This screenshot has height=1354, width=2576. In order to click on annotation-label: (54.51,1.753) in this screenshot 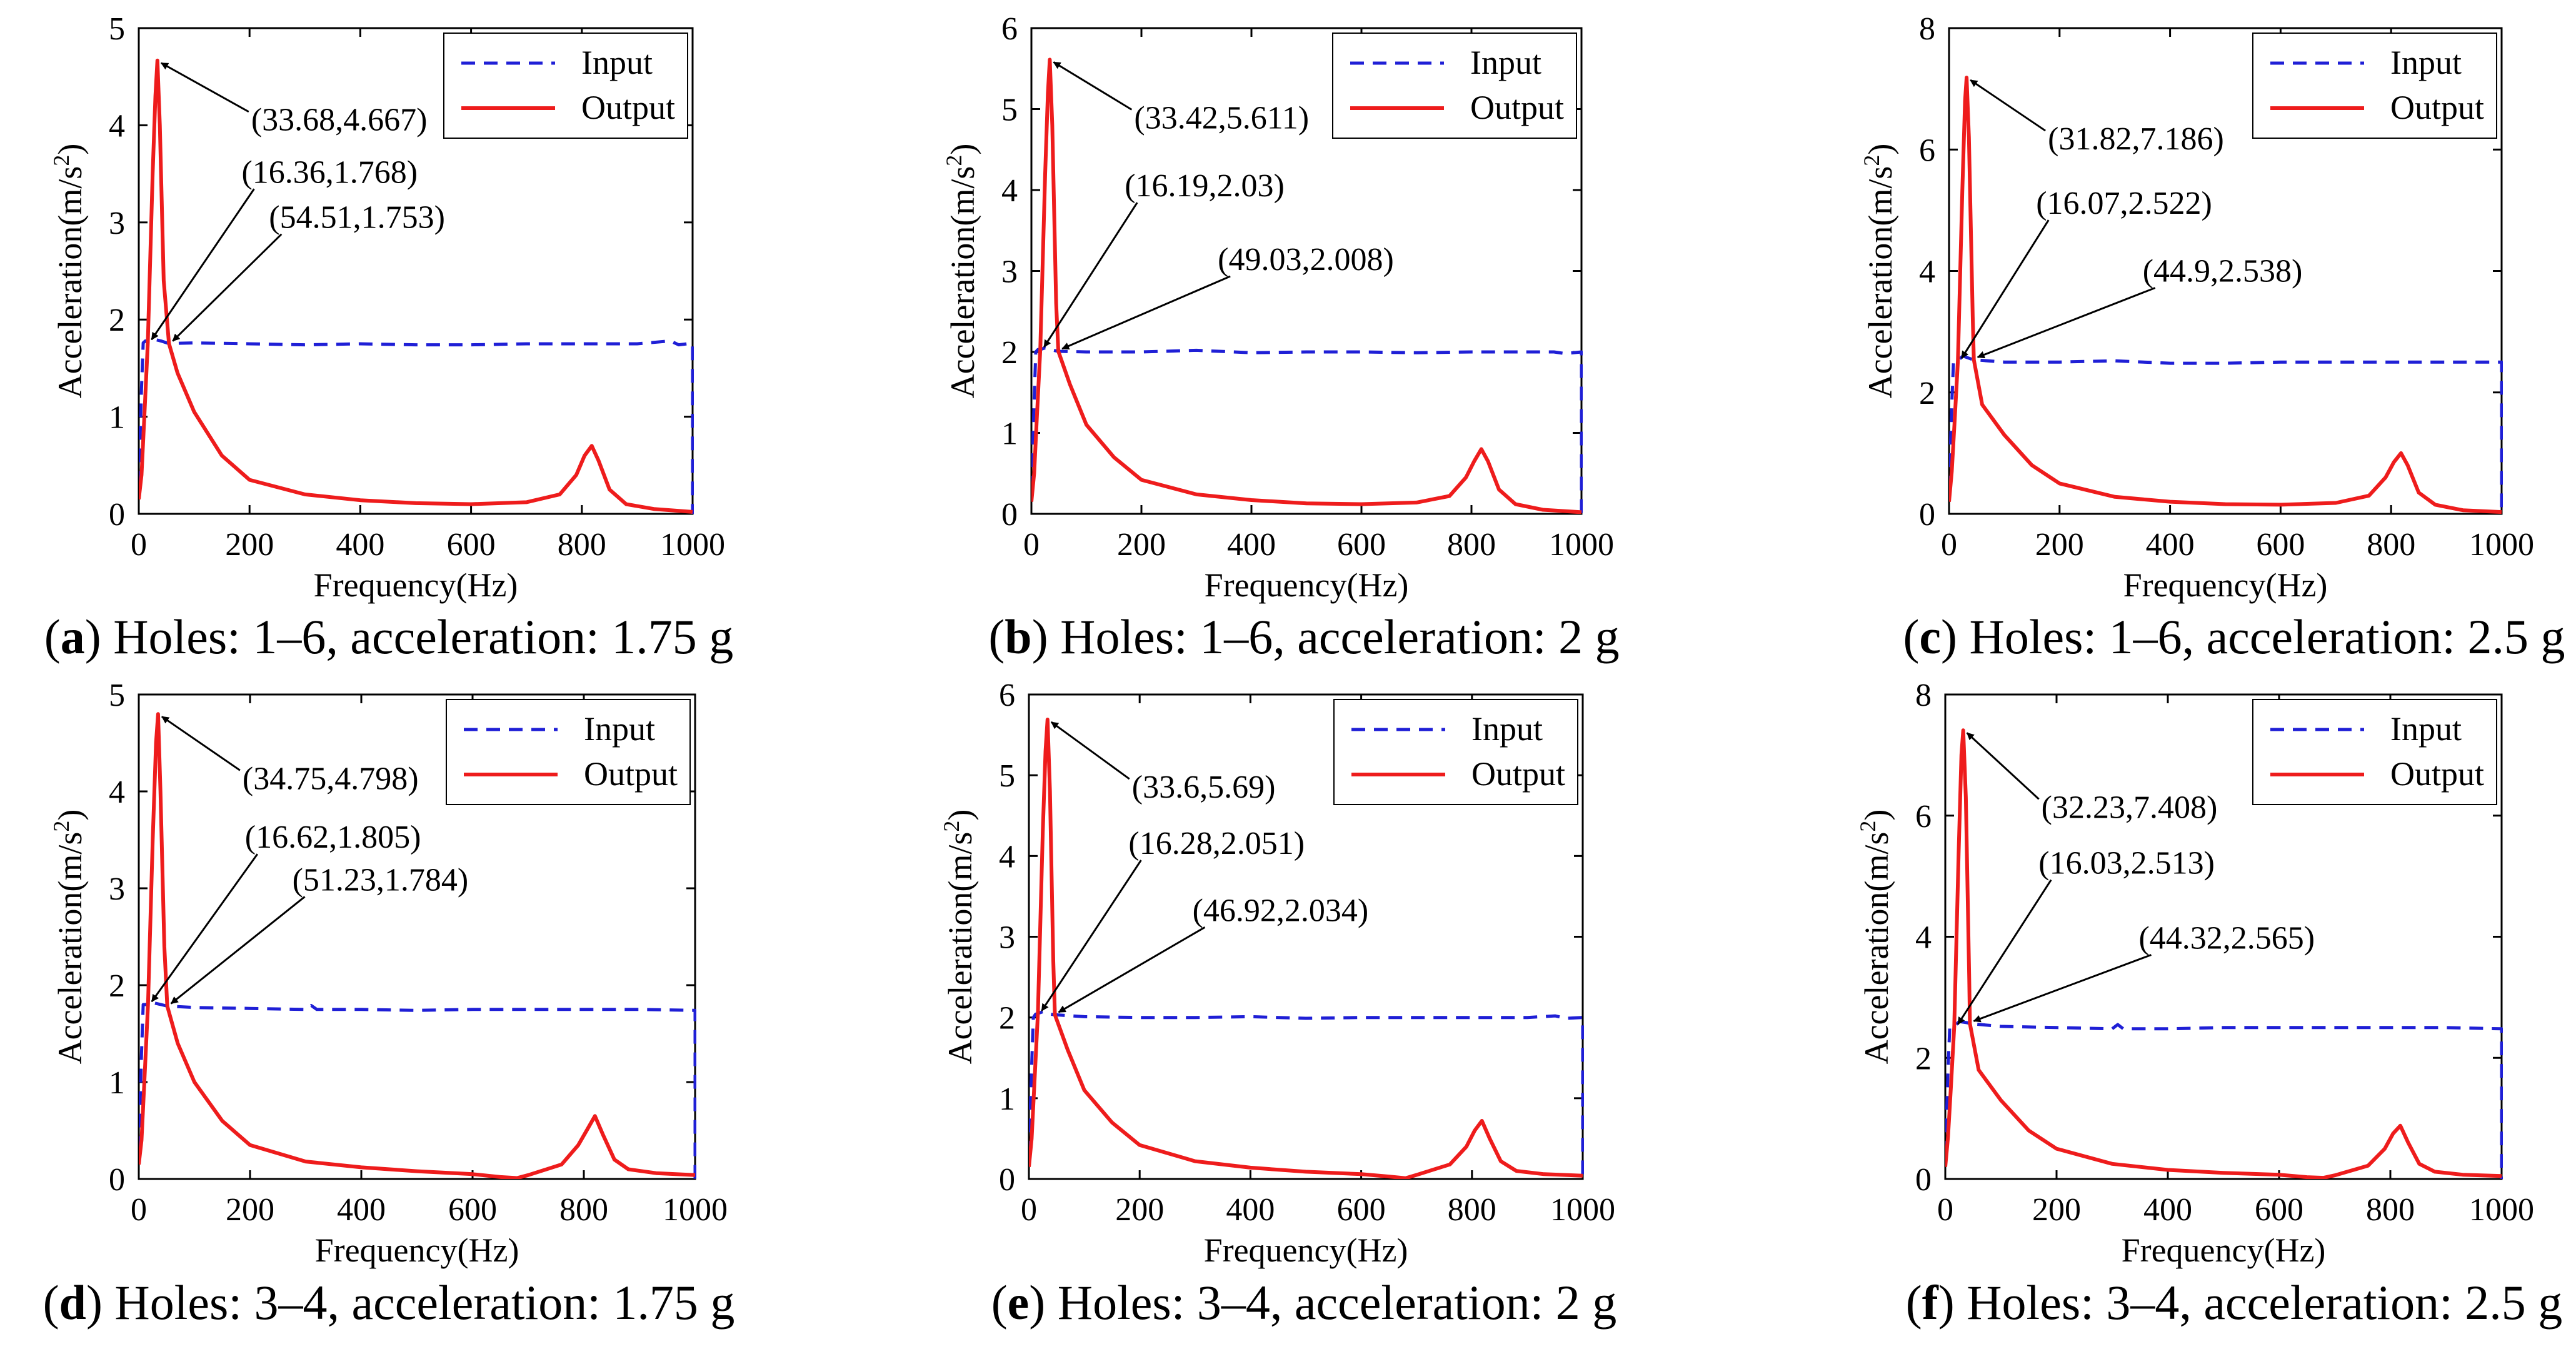, I will do `click(357, 218)`.